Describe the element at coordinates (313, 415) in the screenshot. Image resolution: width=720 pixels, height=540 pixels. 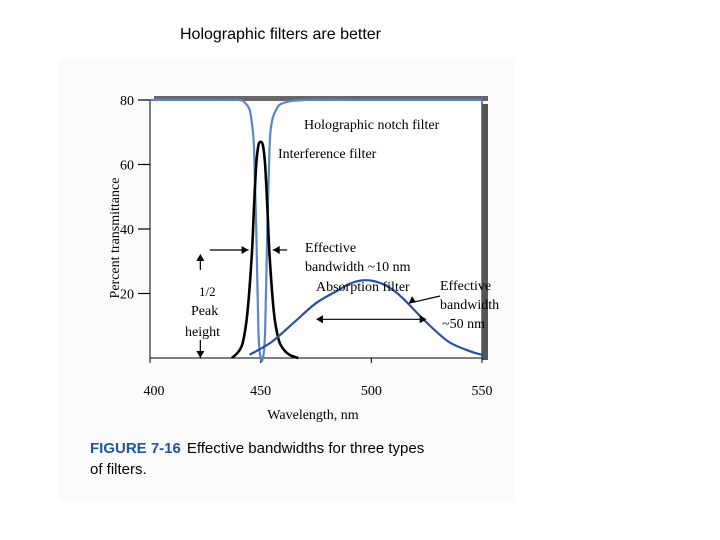
I see `x-axis-label: Wavelength, nm` at that location.